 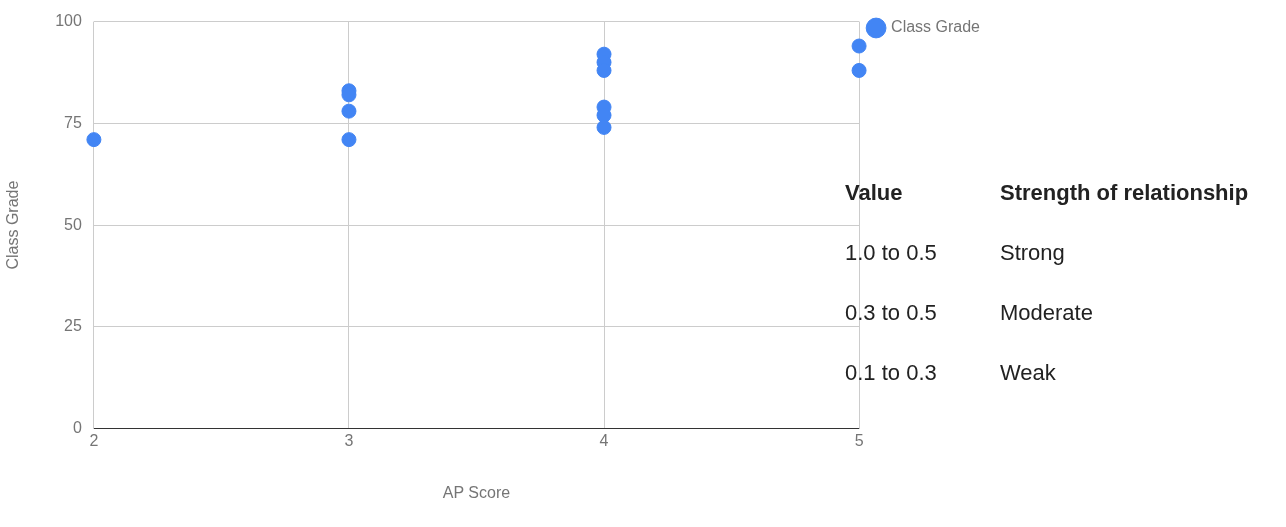 I want to click on annotation: 1.0 to 0.5, so click(x=891, y=253).